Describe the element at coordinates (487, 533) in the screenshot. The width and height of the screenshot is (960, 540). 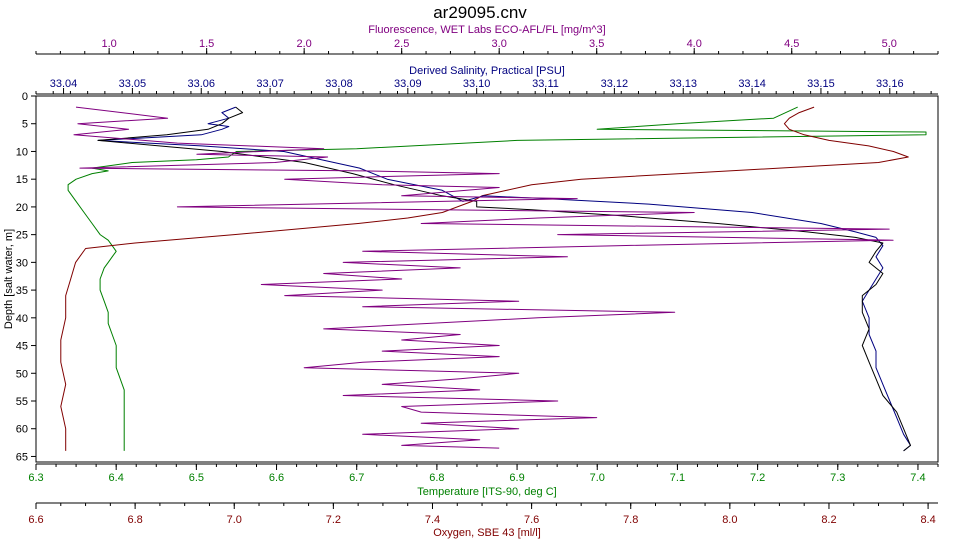
I see `oxygen-axis-title: Oxygen, SBE 43 [ml/l]` at that location.